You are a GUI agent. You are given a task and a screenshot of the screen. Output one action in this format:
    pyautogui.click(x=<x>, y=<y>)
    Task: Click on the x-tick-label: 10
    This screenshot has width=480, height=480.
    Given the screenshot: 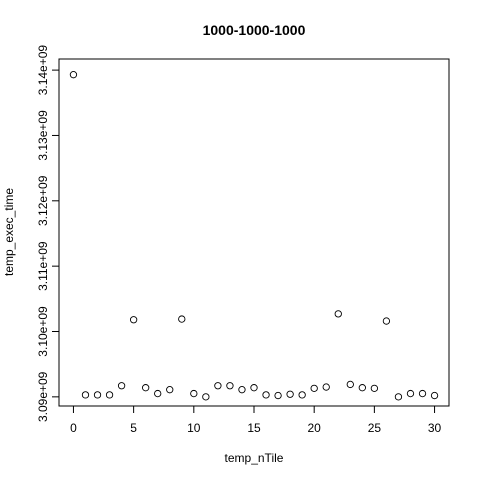 What is the action you would take?
    pyautogui.click(x=194, y=428)
    